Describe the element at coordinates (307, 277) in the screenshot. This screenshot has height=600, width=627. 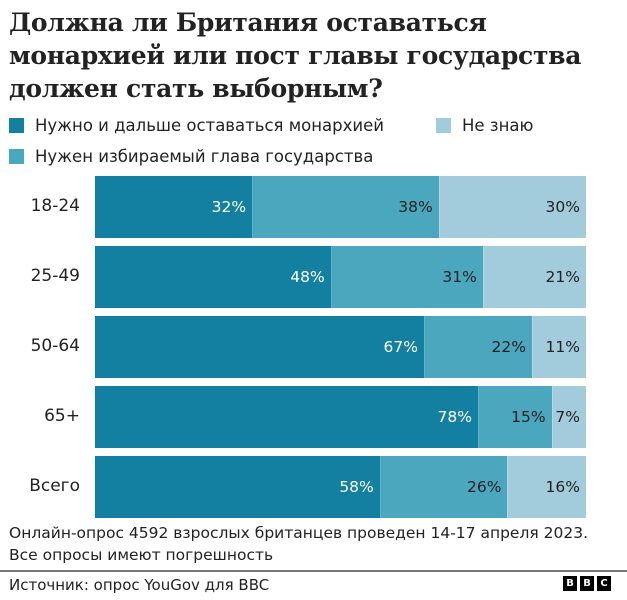
I see `value-label: 48%` at that location.